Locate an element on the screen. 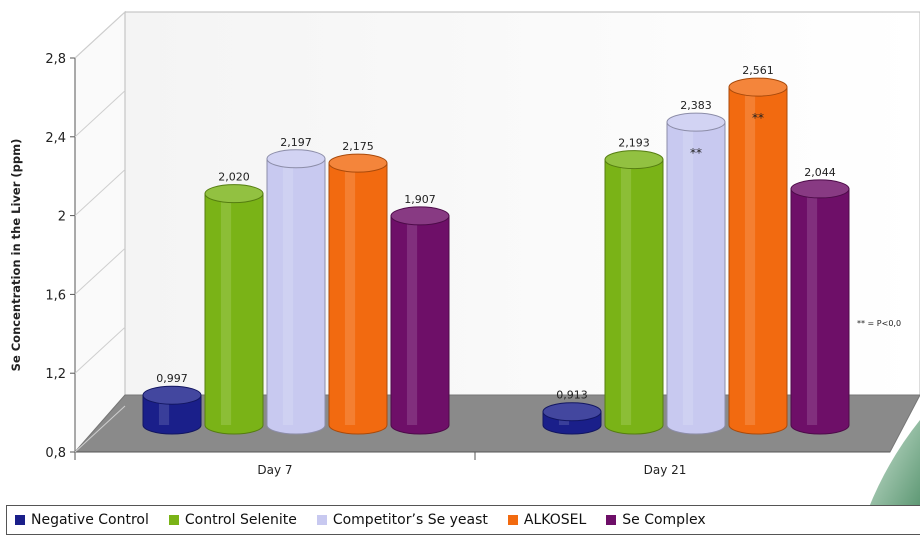  bar: 2,044 is located at coordinates (820, 300).